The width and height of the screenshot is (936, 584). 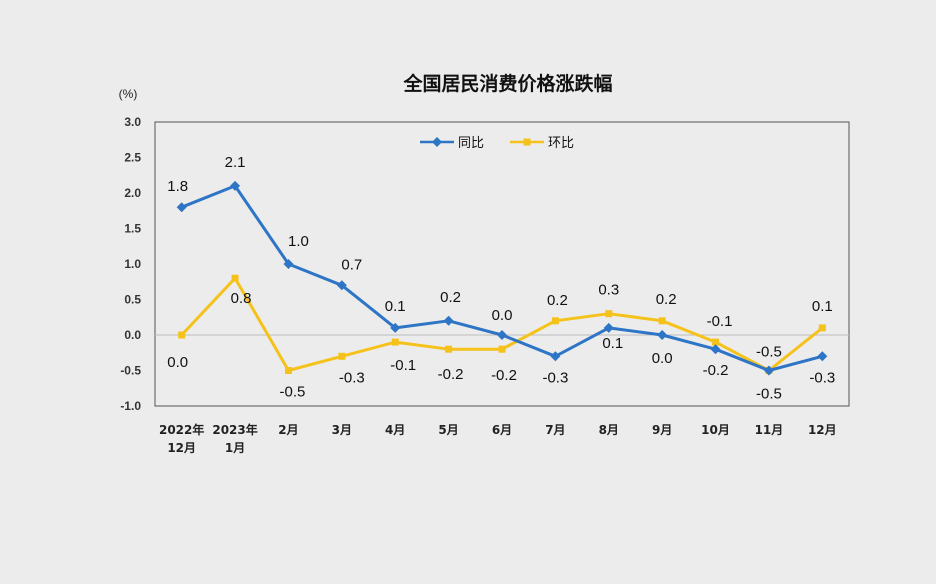 What do you see at coordinates (497, 143) in the screenshot?
I see `legend: 同比 环比` at bounding box center [497, 143].